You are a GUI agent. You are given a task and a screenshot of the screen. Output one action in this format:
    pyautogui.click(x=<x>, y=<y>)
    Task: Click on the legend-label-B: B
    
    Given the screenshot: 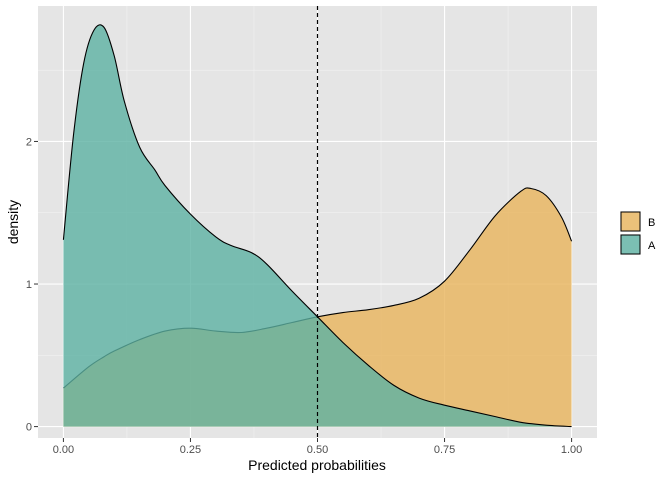 What is the action you would take?
    pyautogui.click(x=651, y=223)
    